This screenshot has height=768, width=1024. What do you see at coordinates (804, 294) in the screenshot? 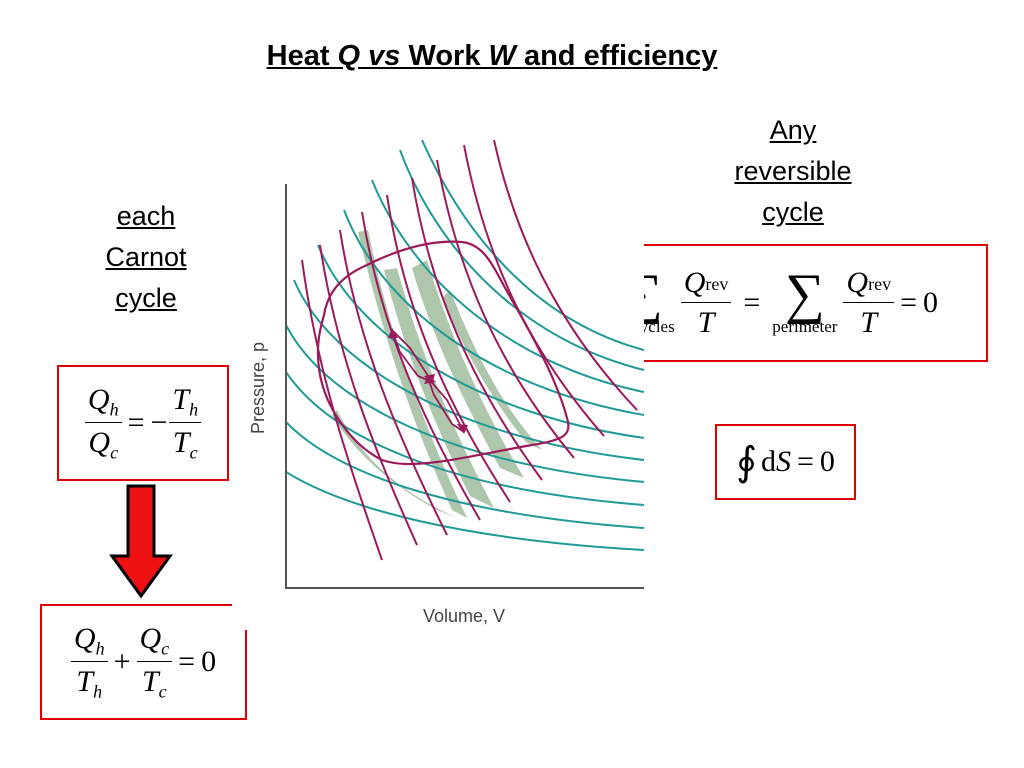
I see `sigma-symbol: ∑` at bounding box center [804, 294].